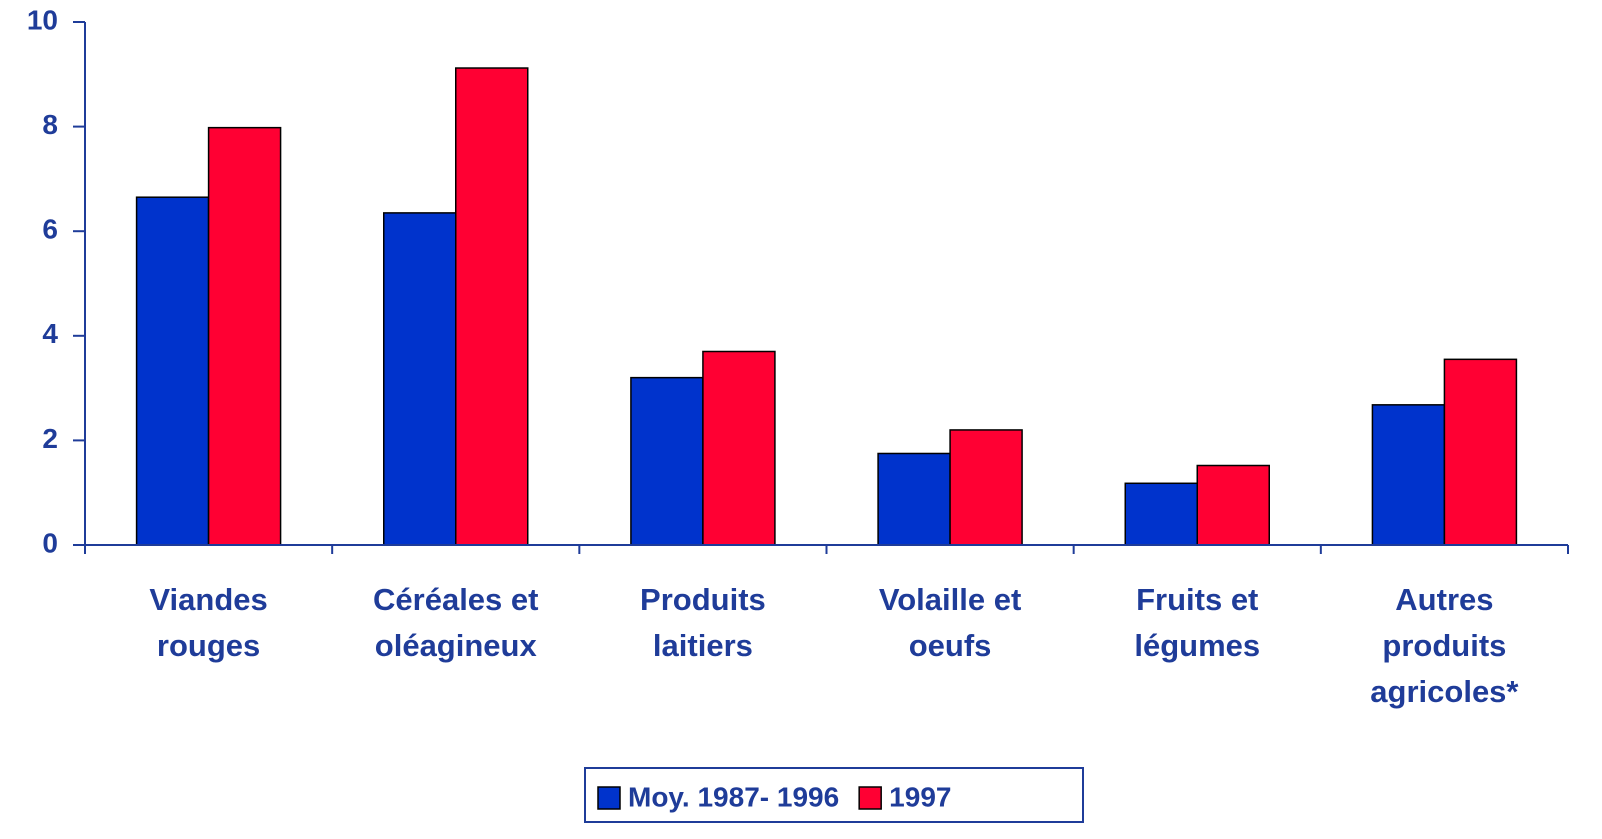  What do you see at coordinates (950, 622) in the screenshot?
I see `x-tick-label: Volaille et oeufs` at bounding box center [950, 622].